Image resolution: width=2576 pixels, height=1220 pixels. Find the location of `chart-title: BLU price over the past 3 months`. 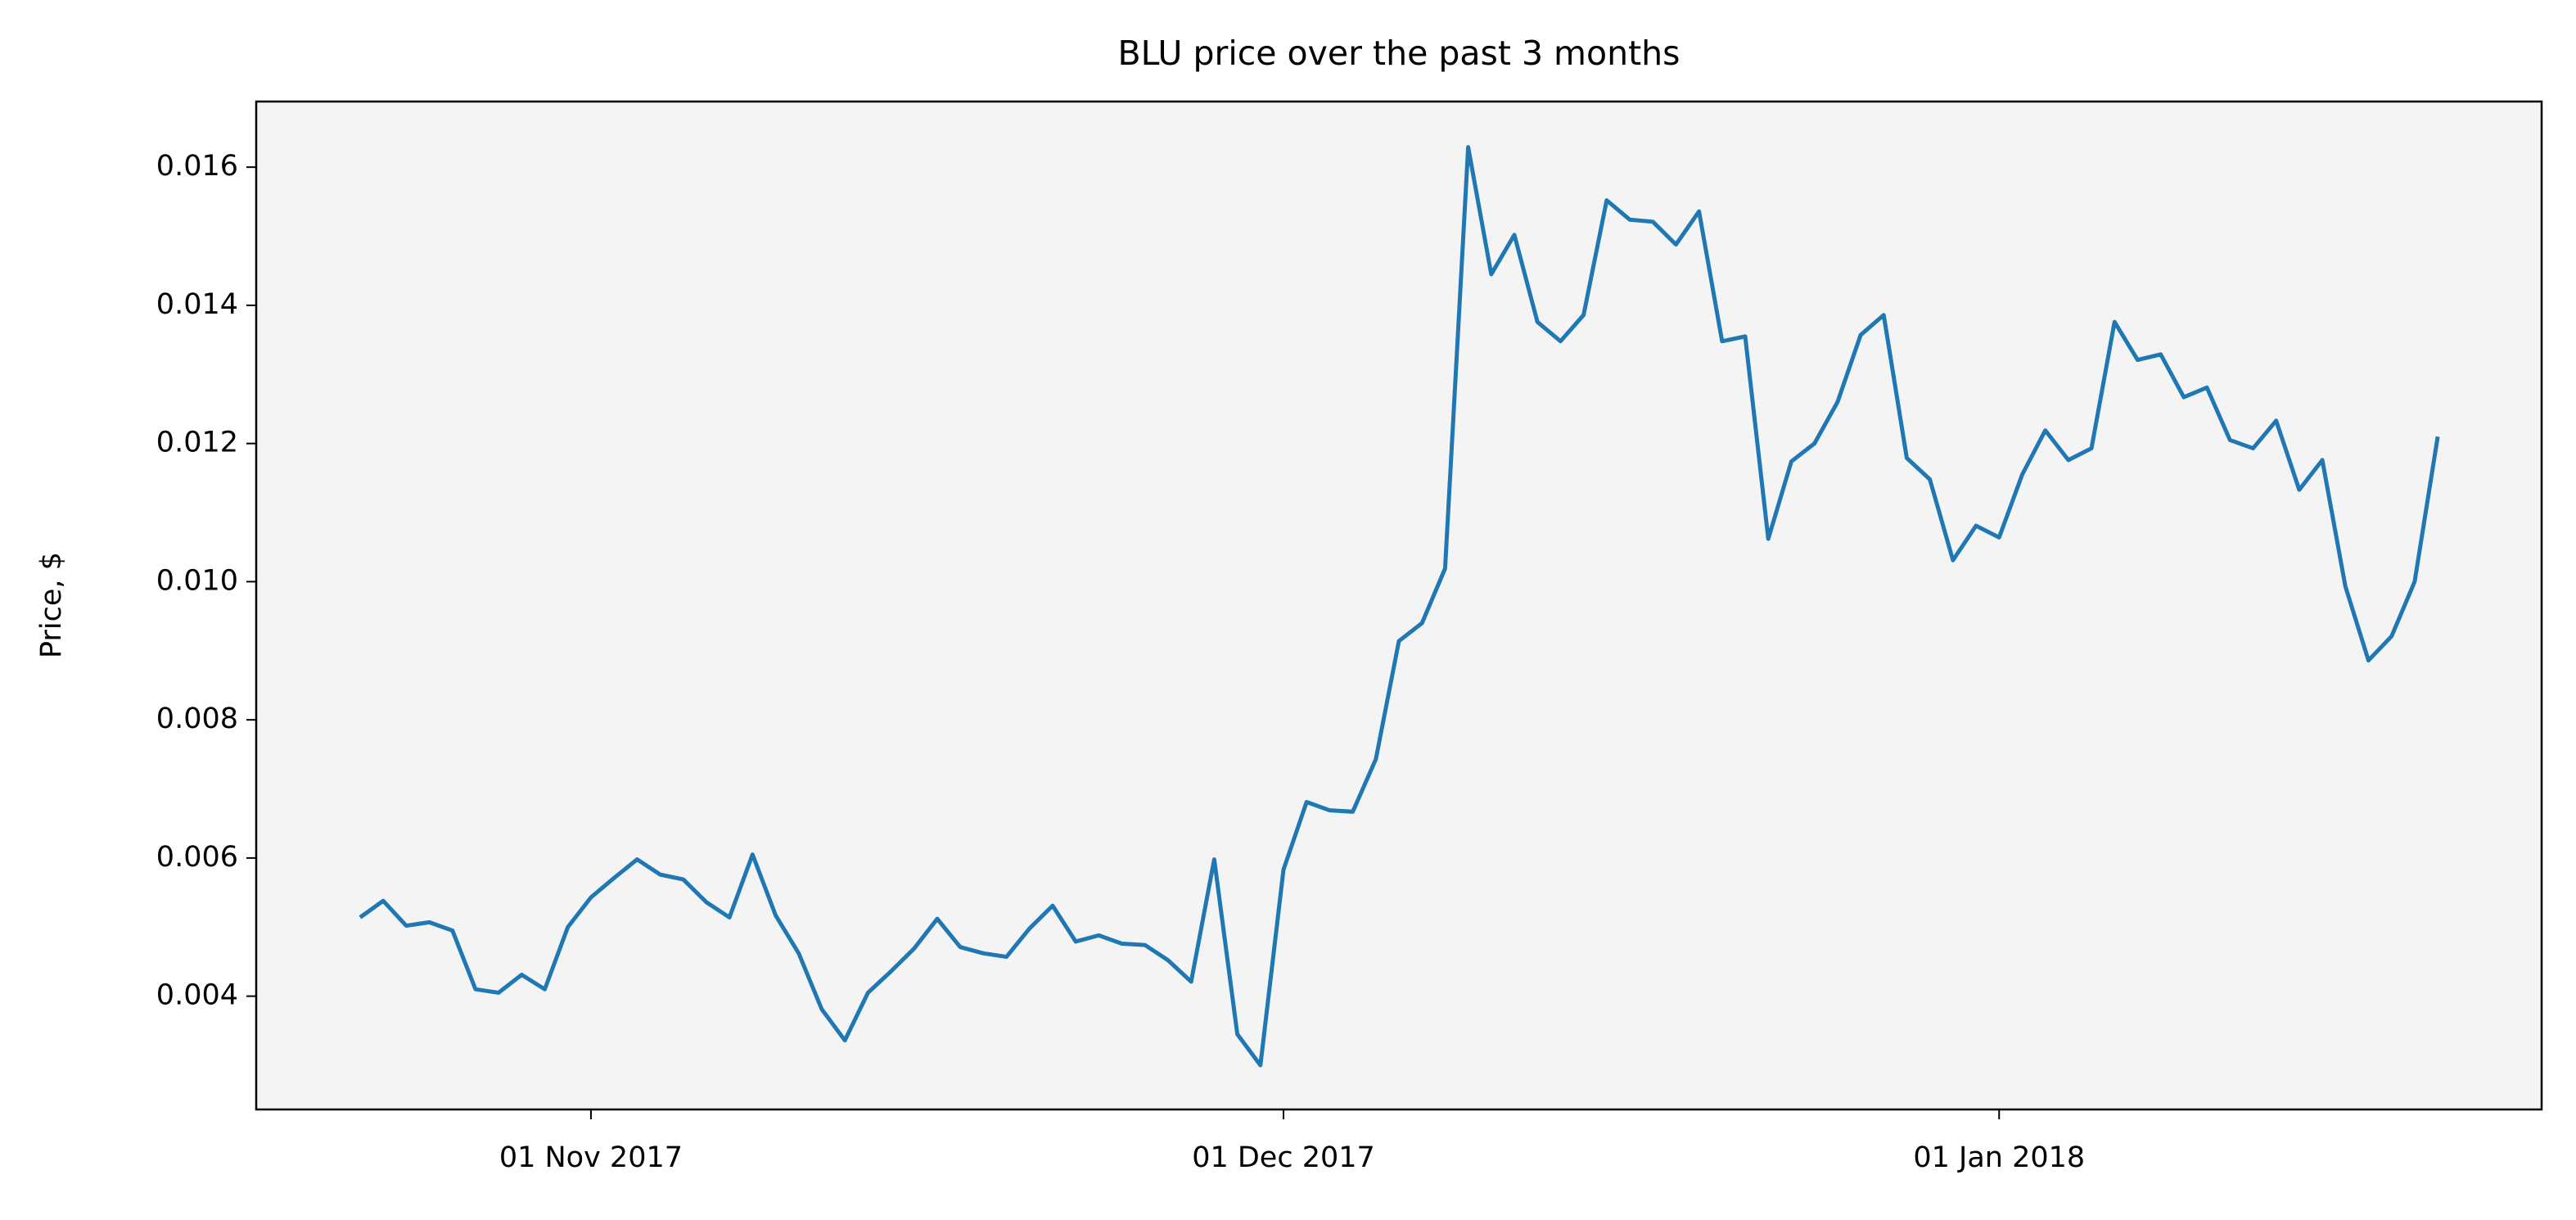

chart-title: BLU price over the past 3 months is located at coordinates (1399, 53).